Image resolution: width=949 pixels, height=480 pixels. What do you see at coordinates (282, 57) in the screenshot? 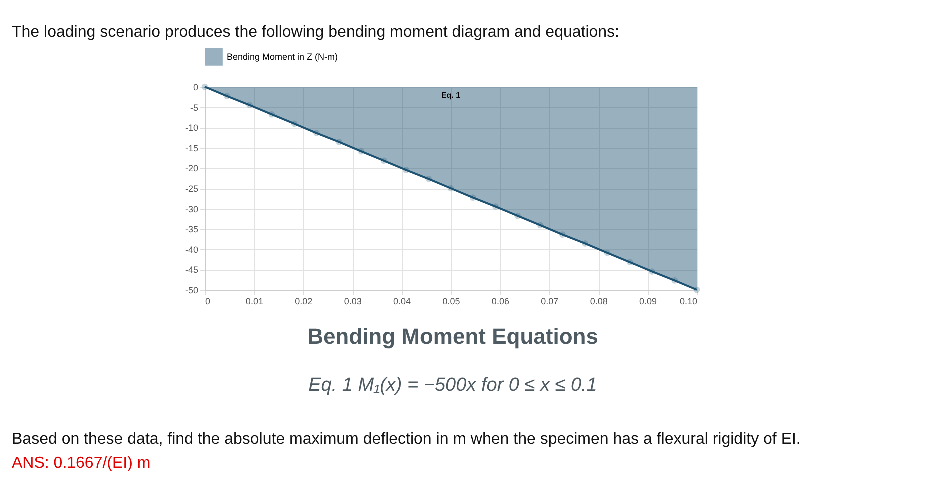
I see `legend-label: Bending Moment in Z (N-m)` at bounding box center [282, 57].